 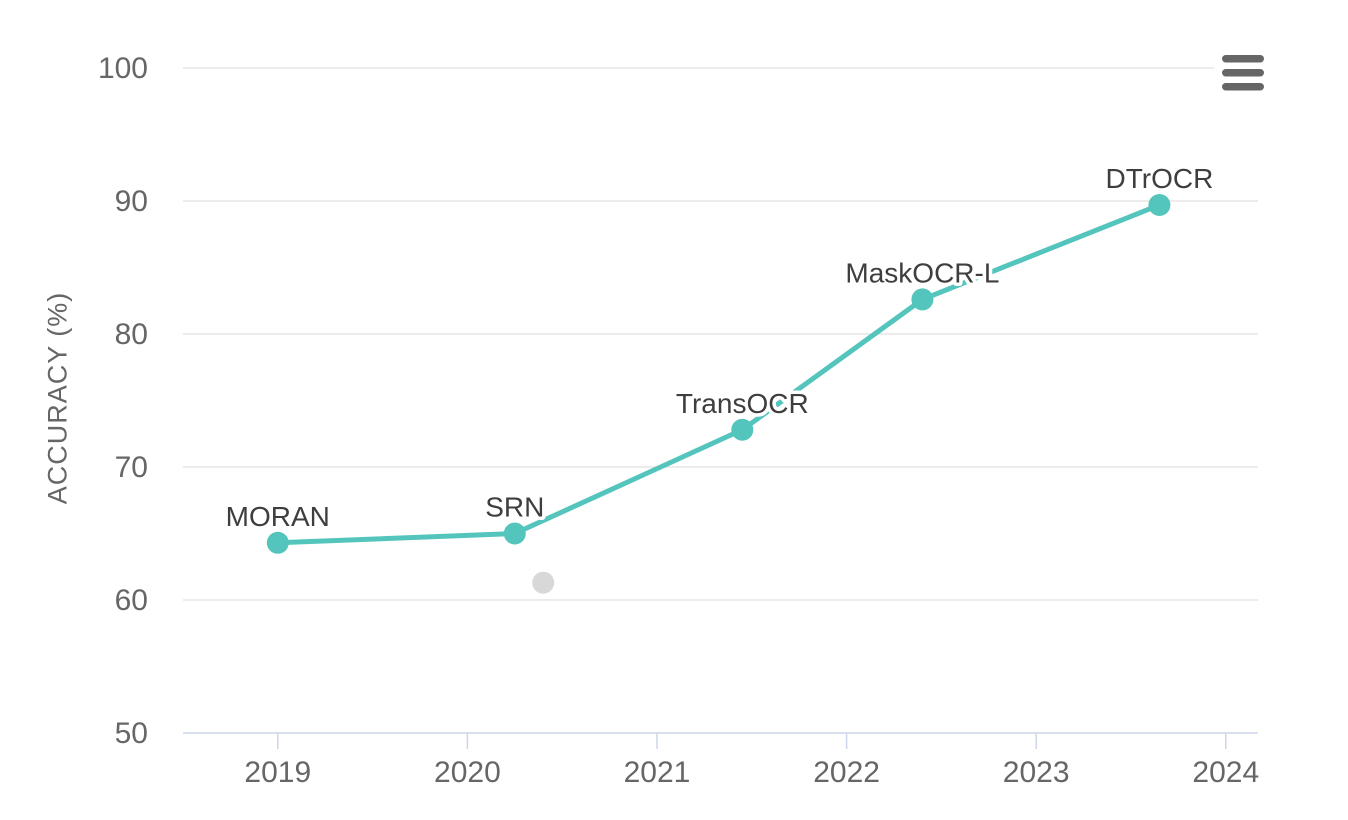 I want to click on x-tick-label: 2023, so click(x=1036, y=772).